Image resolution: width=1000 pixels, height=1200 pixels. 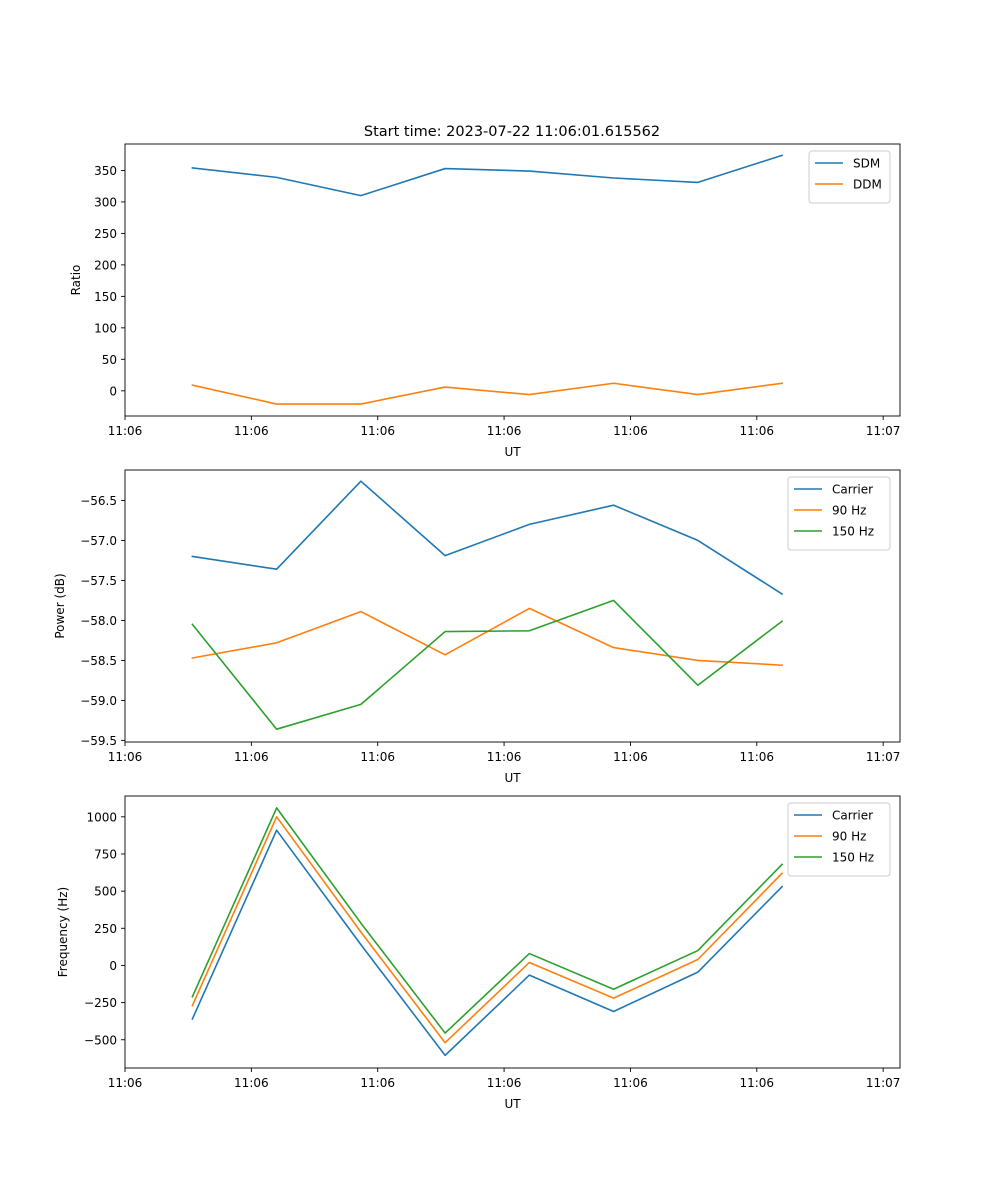 What do you see at coordinates (105, 297) in the screenshot?
I see `ratio-y-tick-label: 150` at bounding box center [105, 297].